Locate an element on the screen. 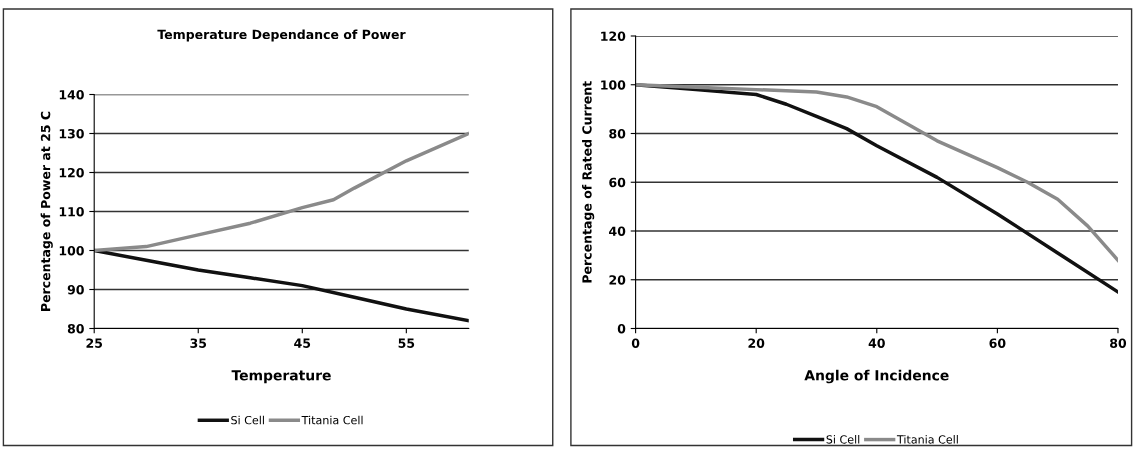 This screenshot has width=1135, height=450. chart-title: Temperature Dependance of Power is located at coordinates (281, 35).